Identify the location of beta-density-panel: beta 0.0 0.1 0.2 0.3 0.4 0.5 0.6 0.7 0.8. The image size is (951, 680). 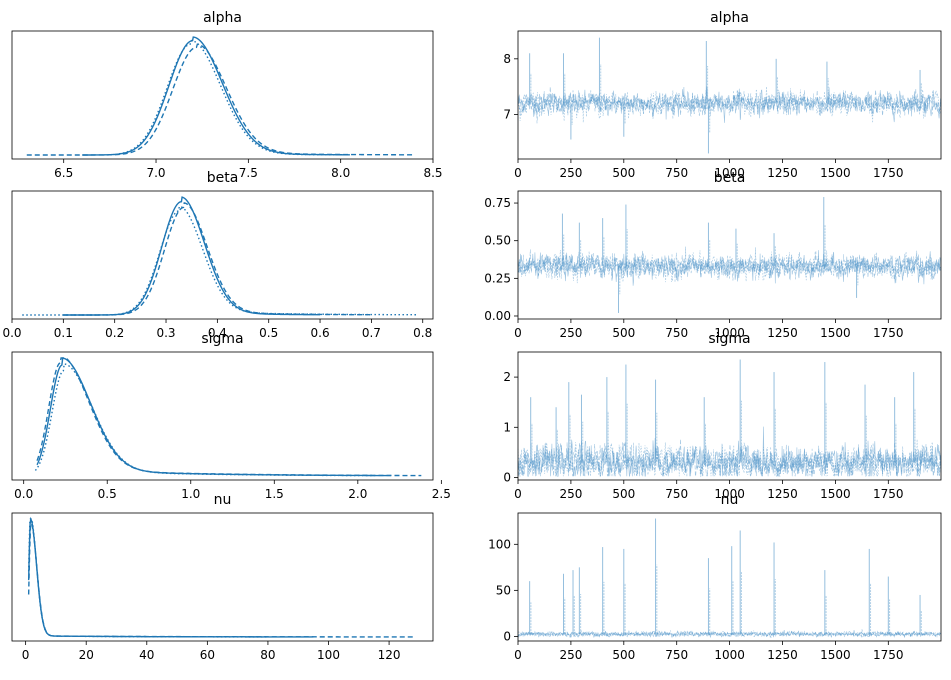
(218, 255).